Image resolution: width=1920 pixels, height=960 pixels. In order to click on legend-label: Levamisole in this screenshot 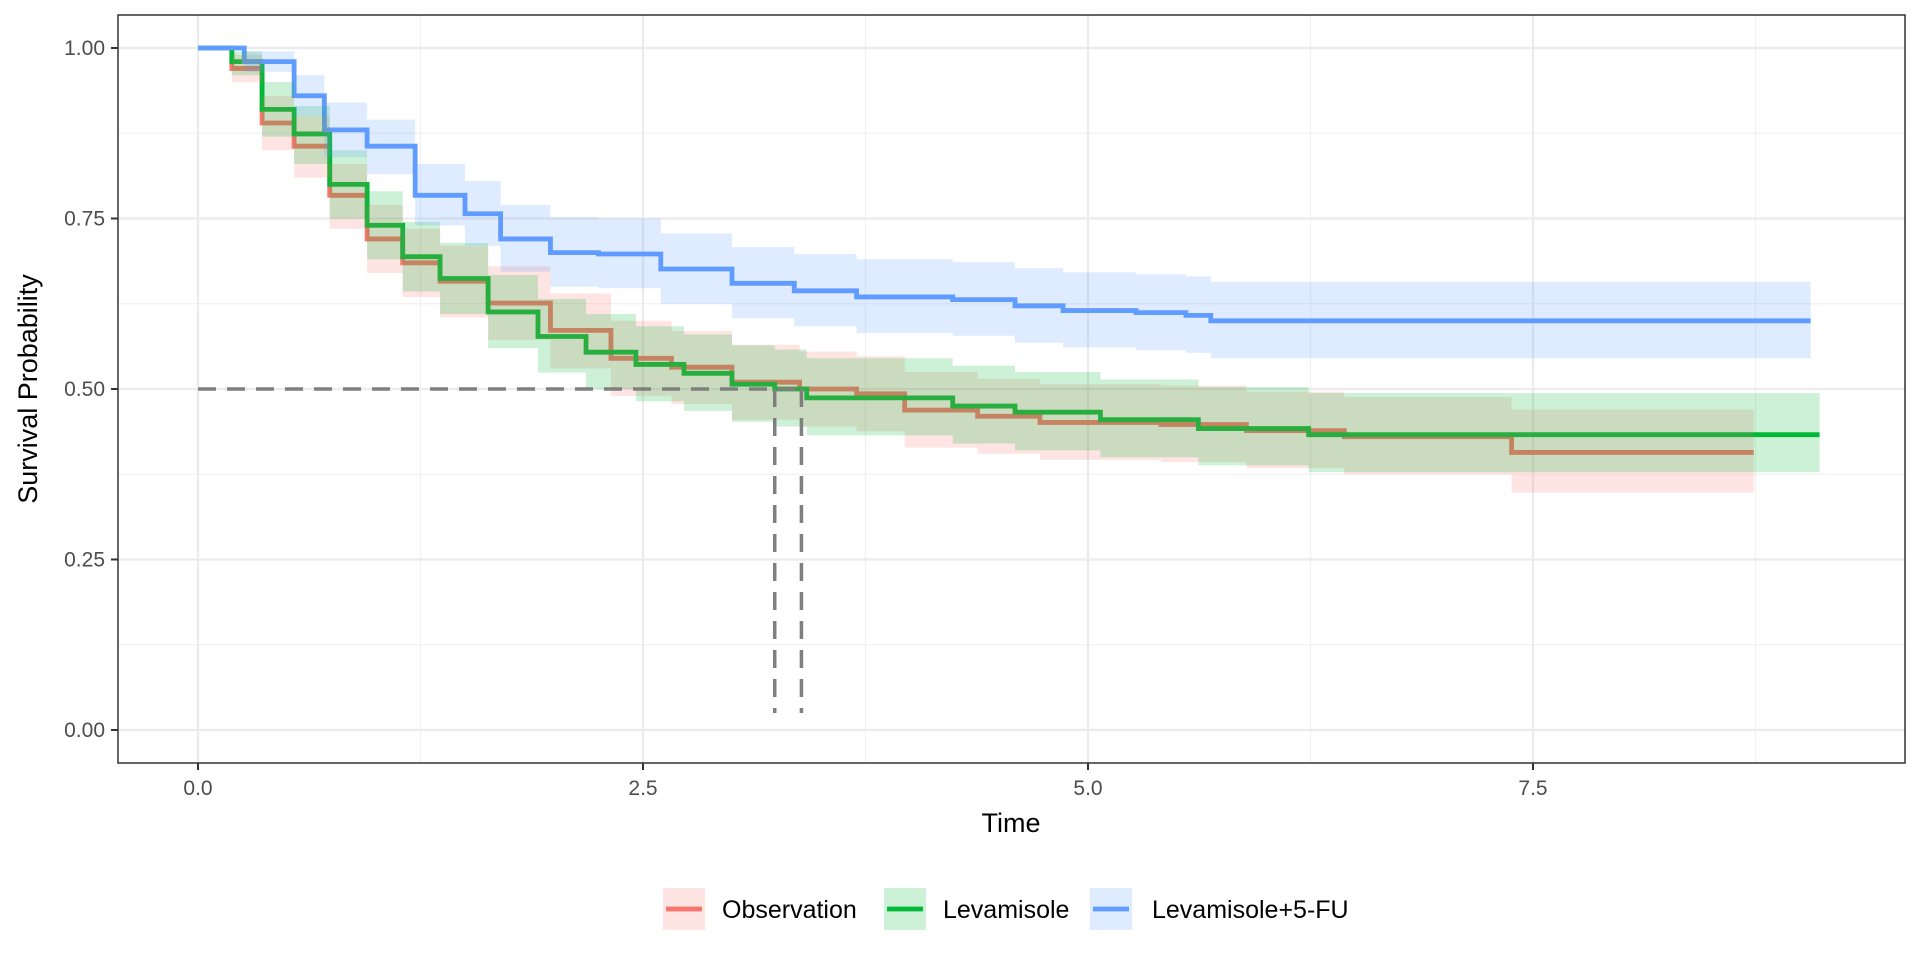, I will do `click(1006, 910)`.